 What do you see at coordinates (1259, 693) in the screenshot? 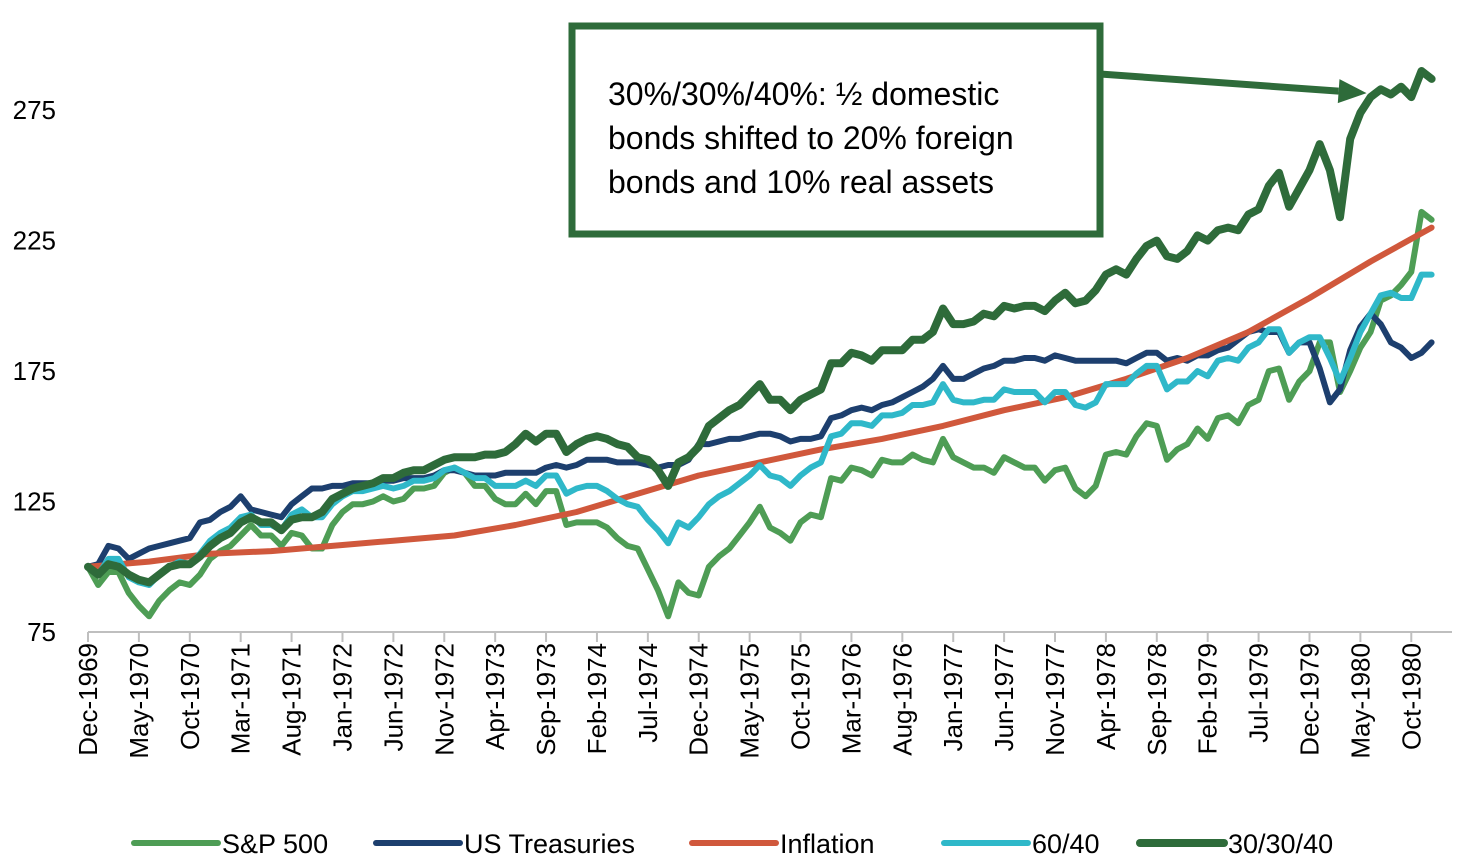
I see `x-tick-label: Jul-1979` at bounding box center [1259, 693].